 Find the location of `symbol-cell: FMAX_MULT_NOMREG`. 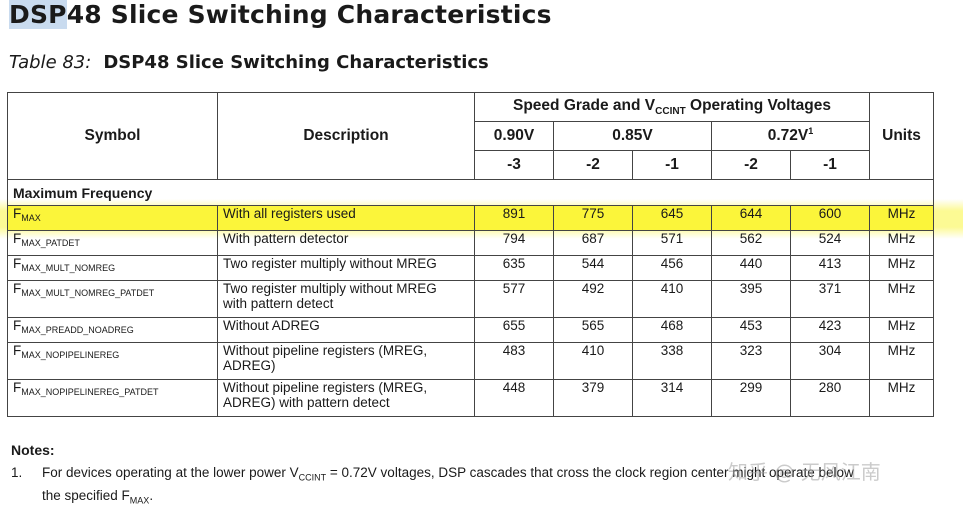

symbol-cell: FMAX_MULT_NOMREG is located at coordinates (112, 268).